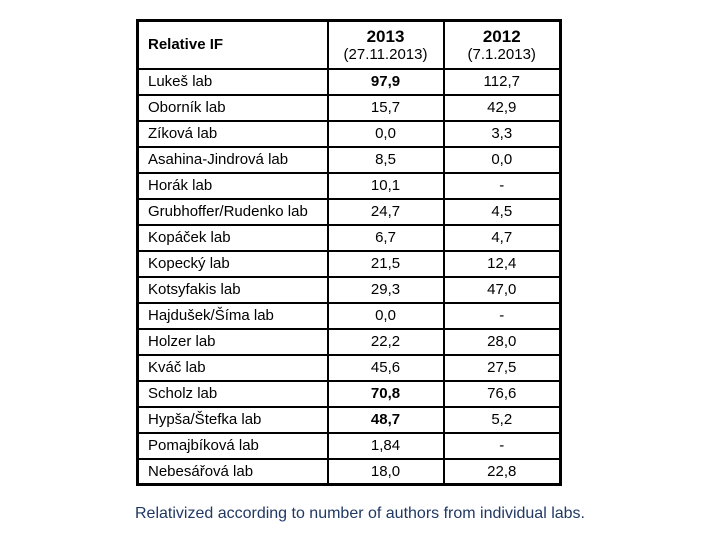  I want to click on lab-name-cell: Nebesářová lab, so click(232, 471).